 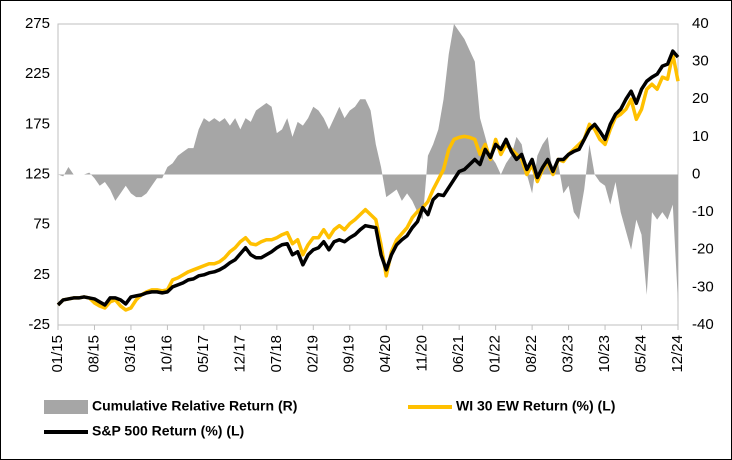 What do you see at coordinates (700, 136) in the screenshot?
I see `y2-tick-label: 10` at bounding box center [700, 136].